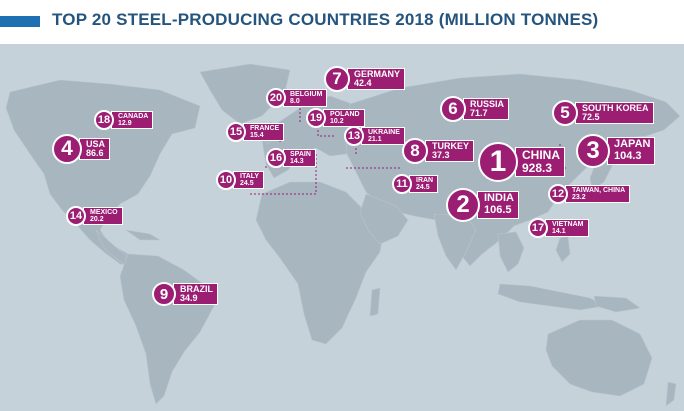  Describe the element at coordinates (384, 219) in the screenshot. I see `arabia-shape` at that location.